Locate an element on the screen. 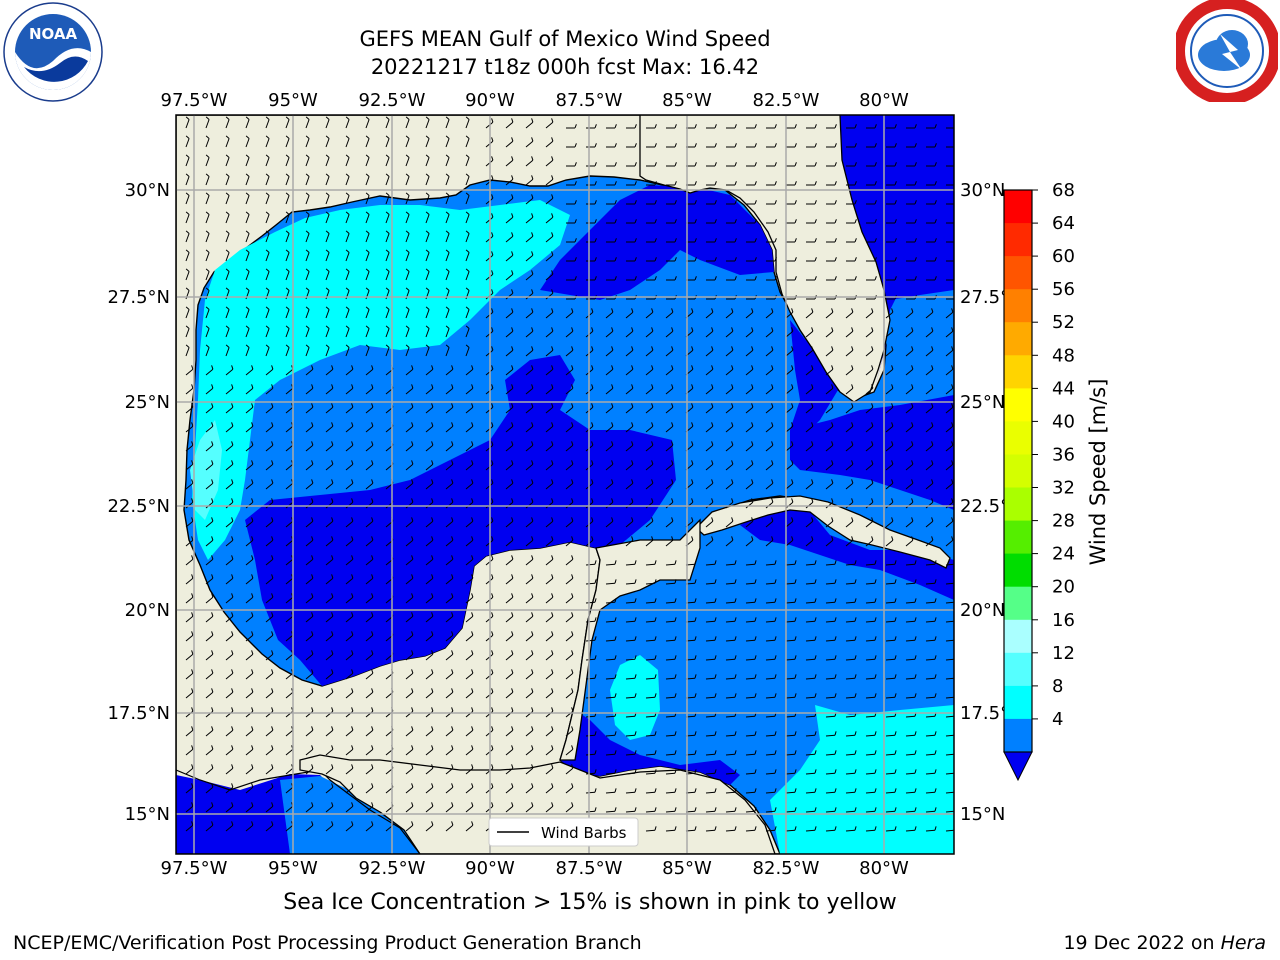 The width and height of the screenshot is (1280, 960). contour-8-12-caribbean is located at coordinates (862, 779).